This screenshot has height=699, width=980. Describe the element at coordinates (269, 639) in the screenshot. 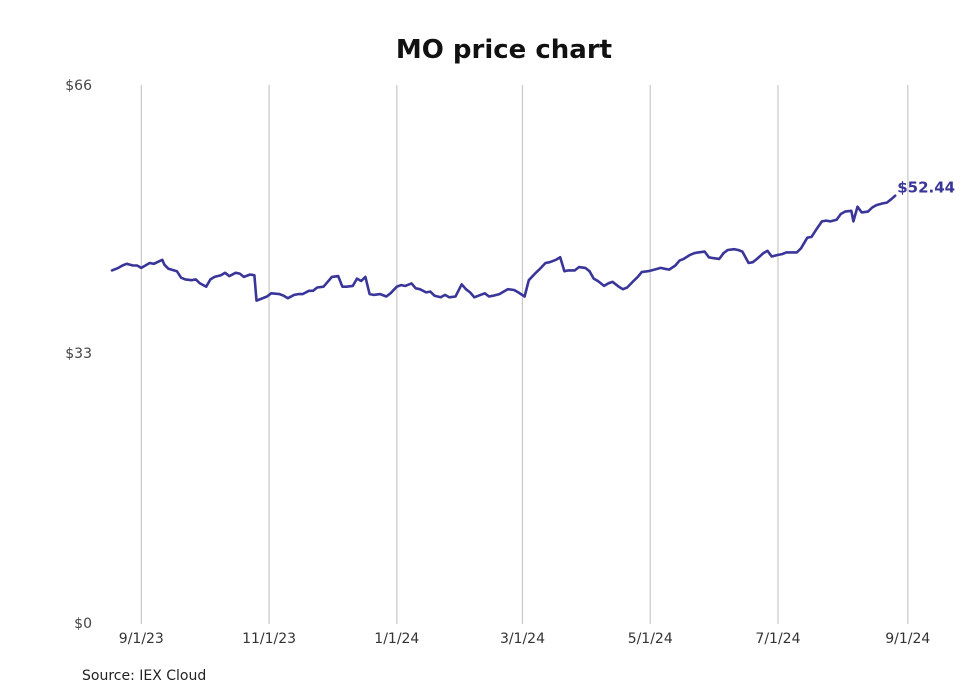

I see `x-tick-label: 11/1/23` at that location.